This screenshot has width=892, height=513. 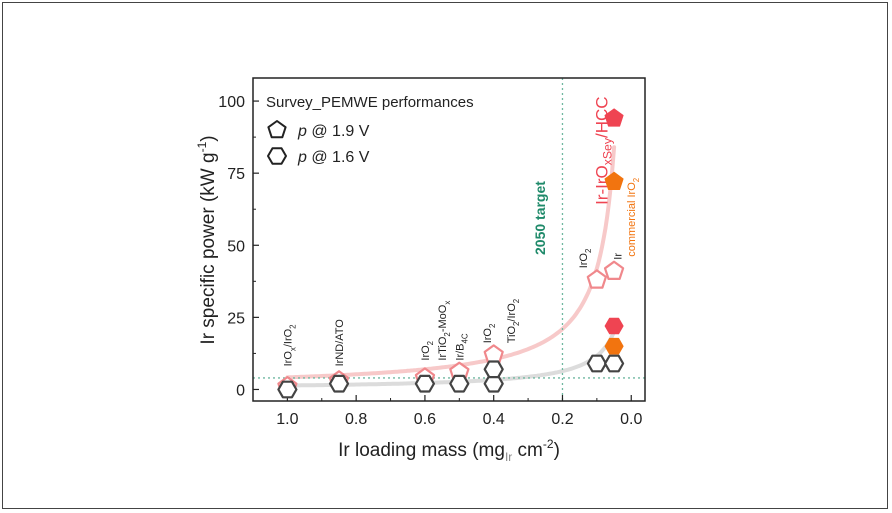 I want to click on y-tick-label: 0, so click(x=240, y=390).